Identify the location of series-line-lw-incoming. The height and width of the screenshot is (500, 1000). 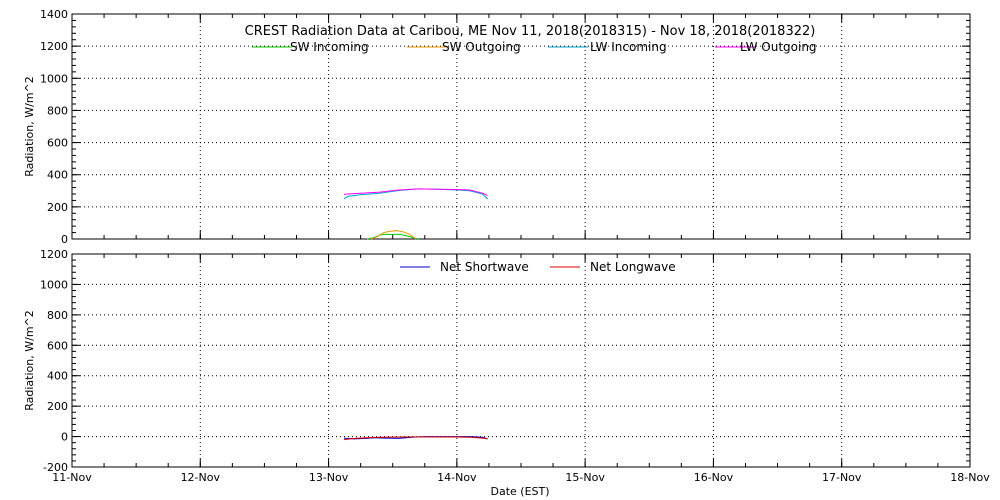
(415, 194).